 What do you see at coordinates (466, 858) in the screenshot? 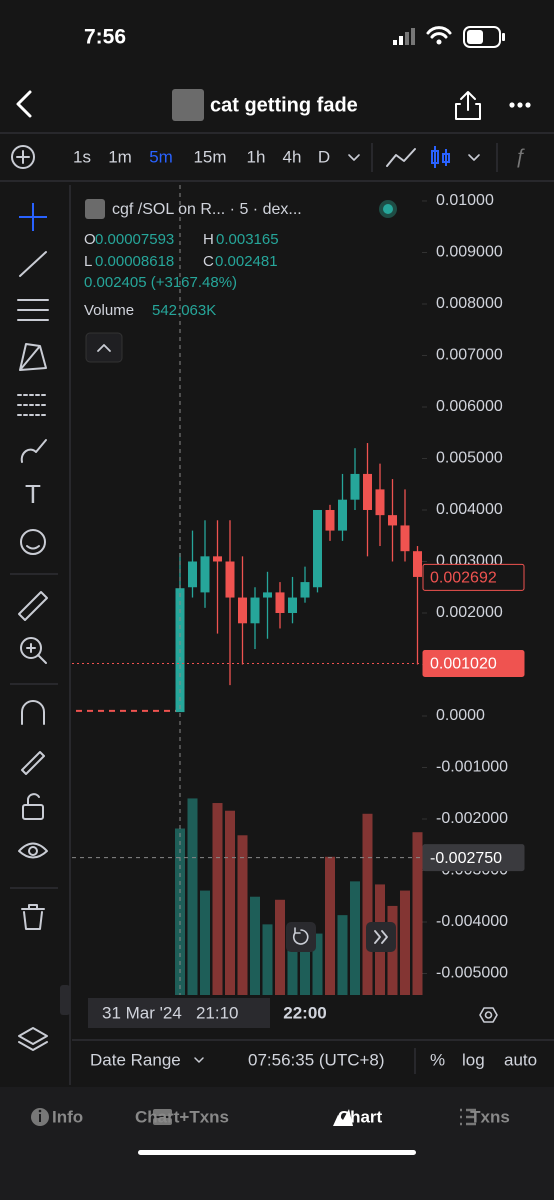
I see `price-tag-label: -0.002750` at bounding box center [466, 858].